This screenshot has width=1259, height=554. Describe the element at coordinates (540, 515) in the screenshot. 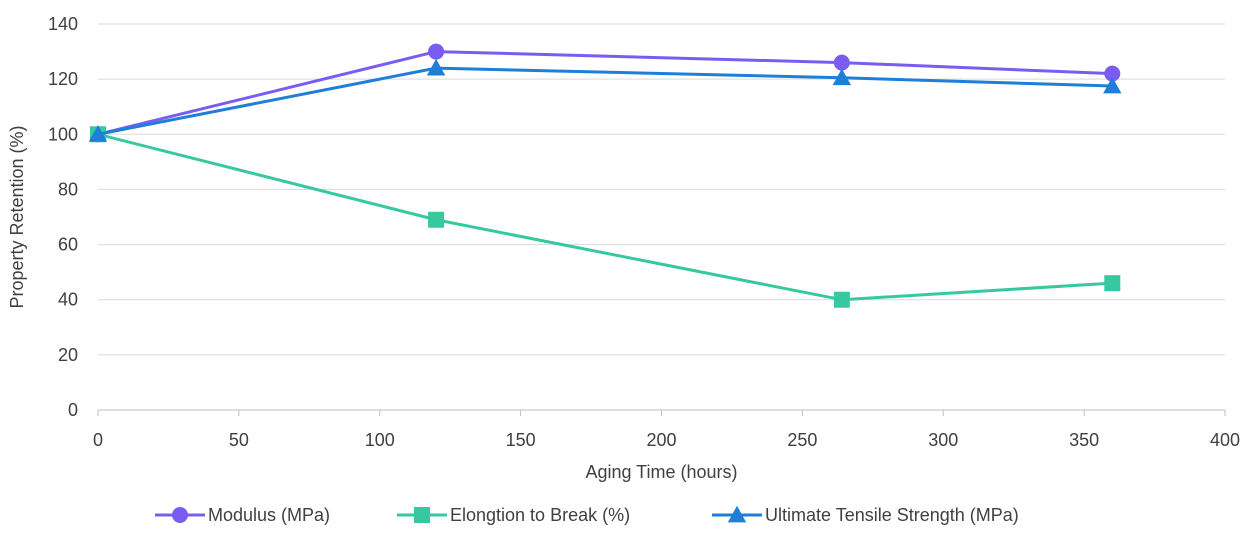

I see `legend-label: Elongtion to Break (%)` at that location.